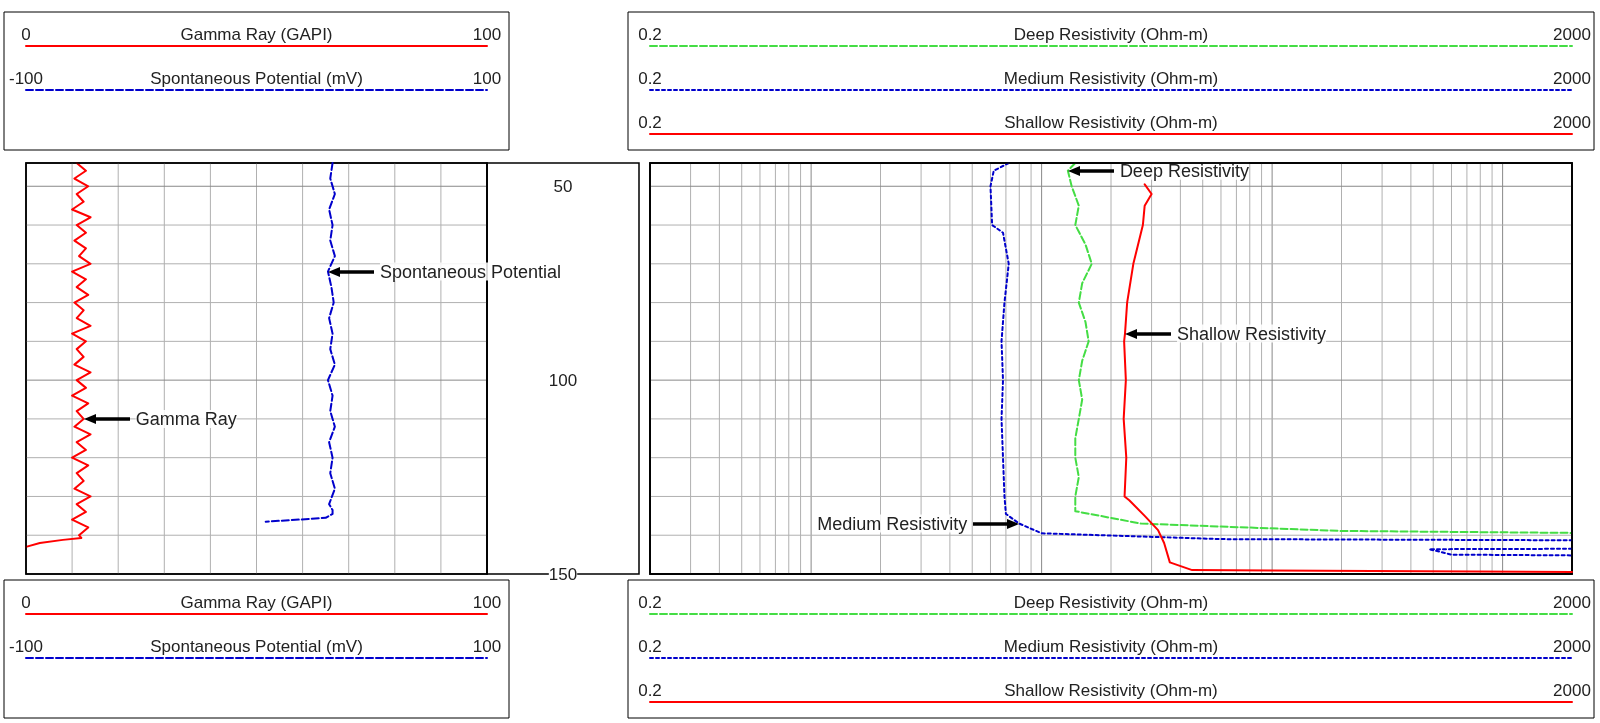 This screenshot has width=1600, height=723. What do you see at coordinates (470, 271) in the screenshot?
I see `annotation: Spontaneous Potential` at bounding box center [470, 271].